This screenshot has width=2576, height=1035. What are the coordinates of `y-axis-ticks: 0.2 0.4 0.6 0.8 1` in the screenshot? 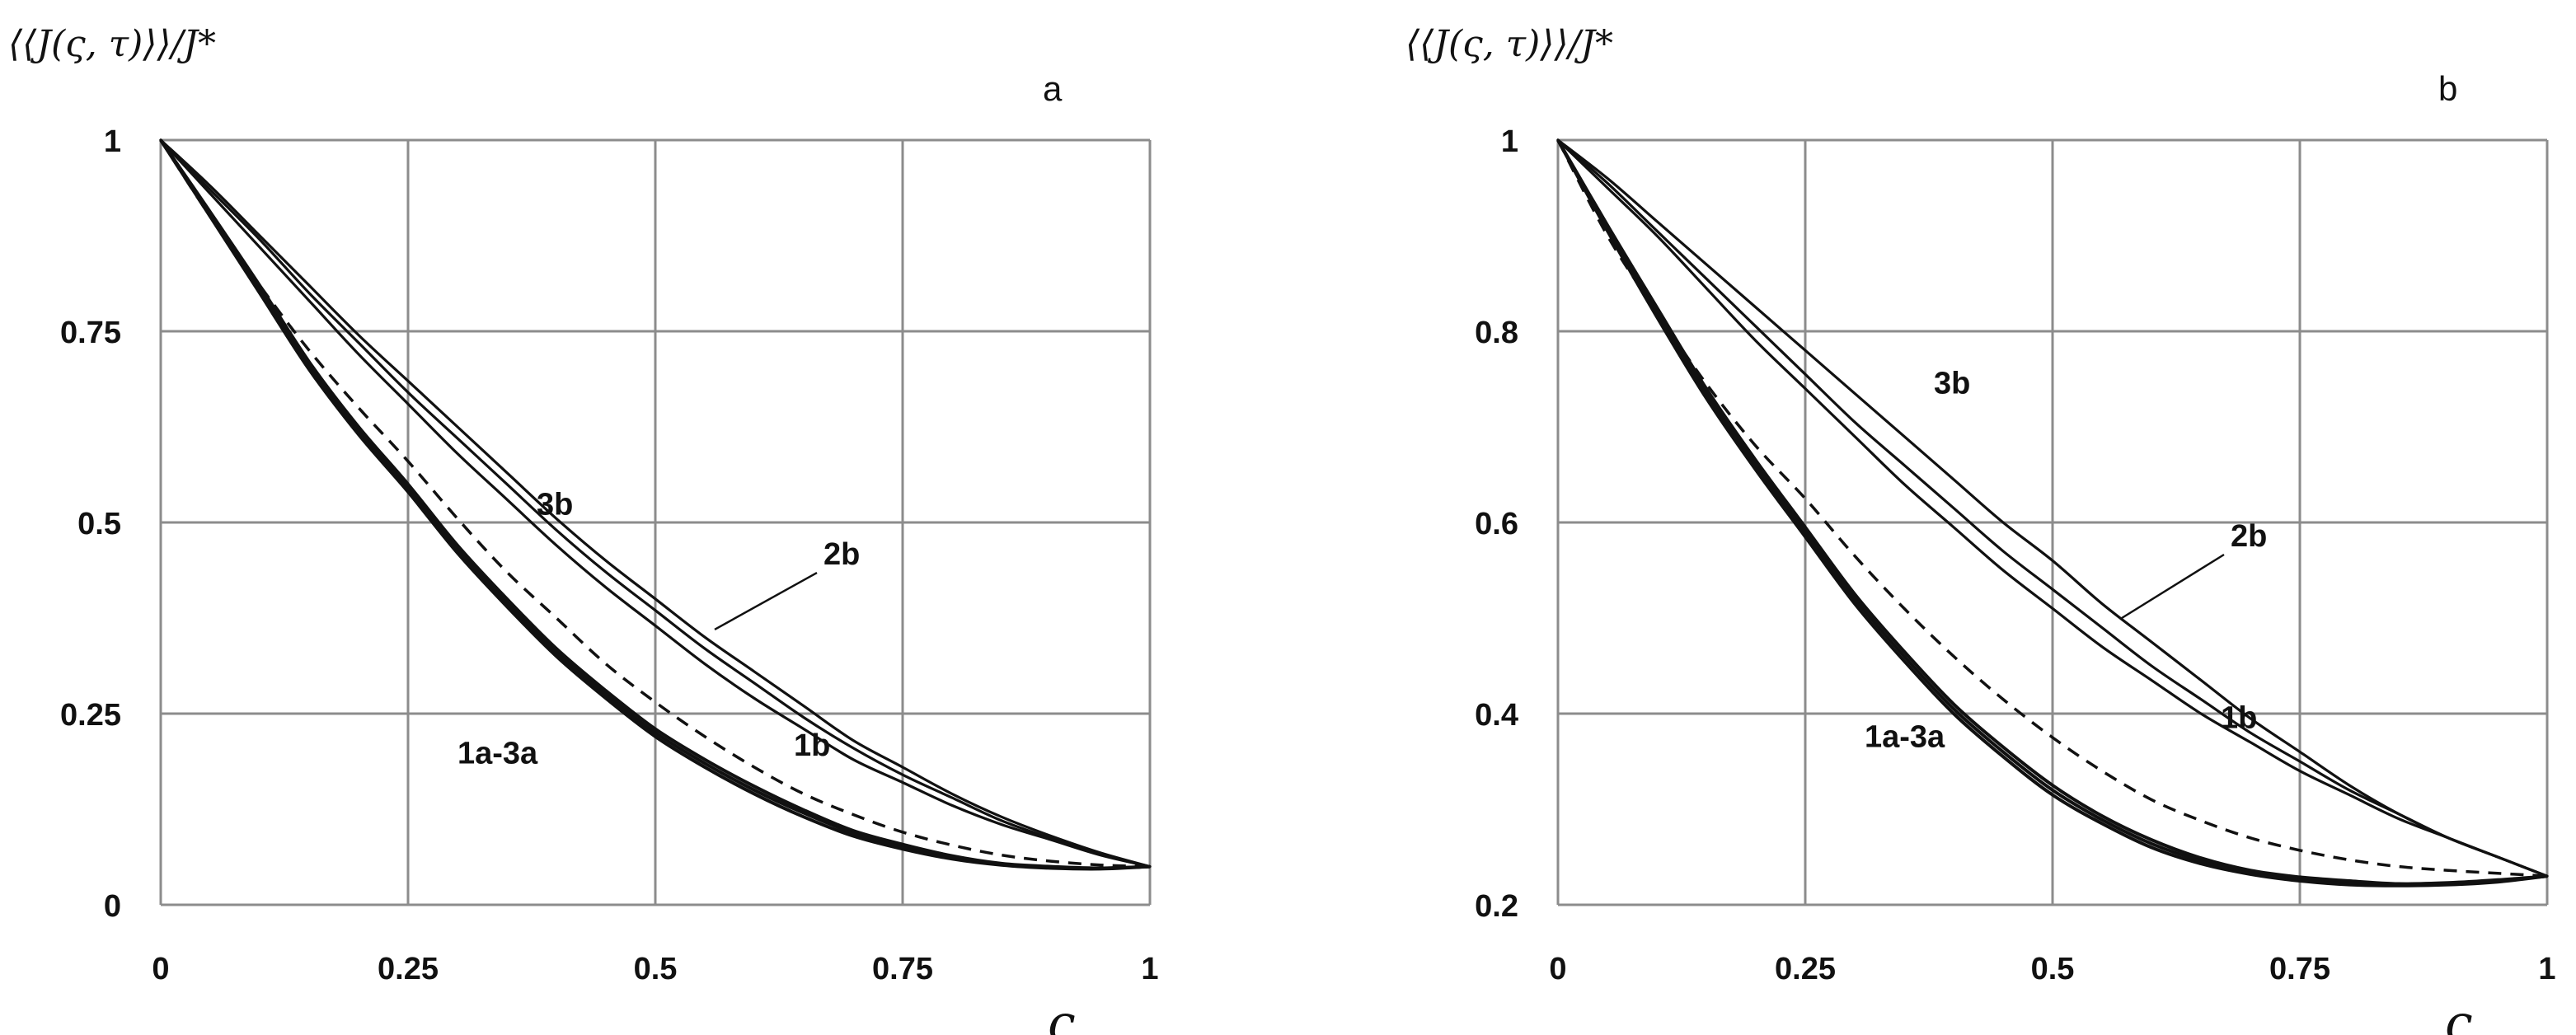 It's located at (1496, 524).